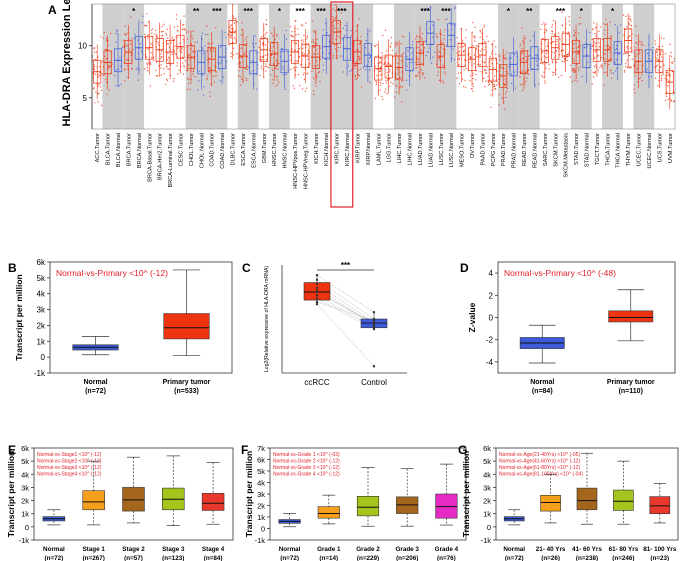 The width and height of the screenshot is (685, 561). What do you see at coordinates (296, 161) in the screenshot?
I see `category-label: HNSC-HPVpos.Tumor` at bounding box center [296, 161].